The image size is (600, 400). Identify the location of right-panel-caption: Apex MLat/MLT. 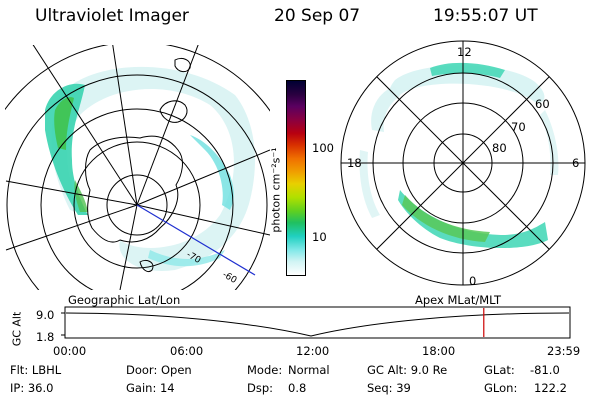
(458, 300).